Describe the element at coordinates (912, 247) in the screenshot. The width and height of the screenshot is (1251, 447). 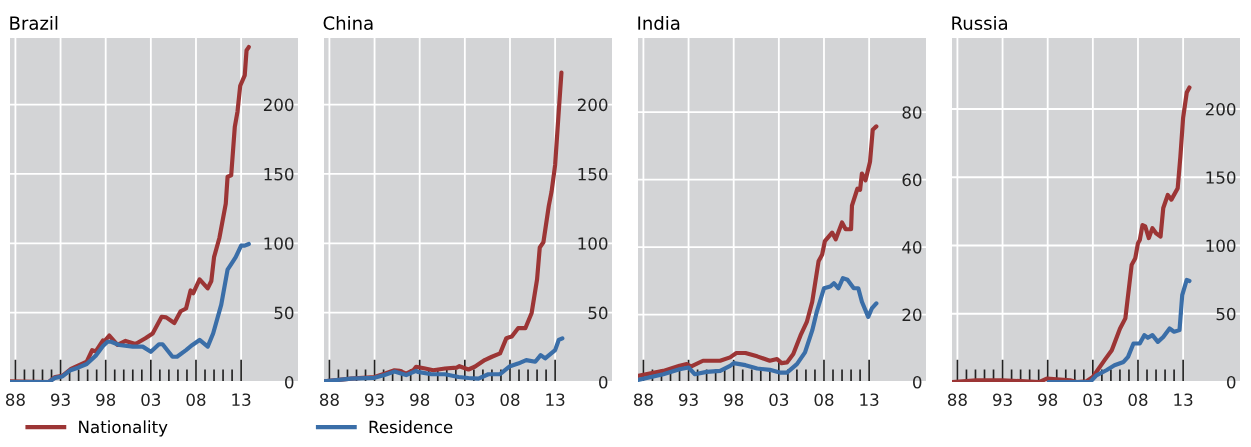
I see `y-tick-label: 40` at that location.